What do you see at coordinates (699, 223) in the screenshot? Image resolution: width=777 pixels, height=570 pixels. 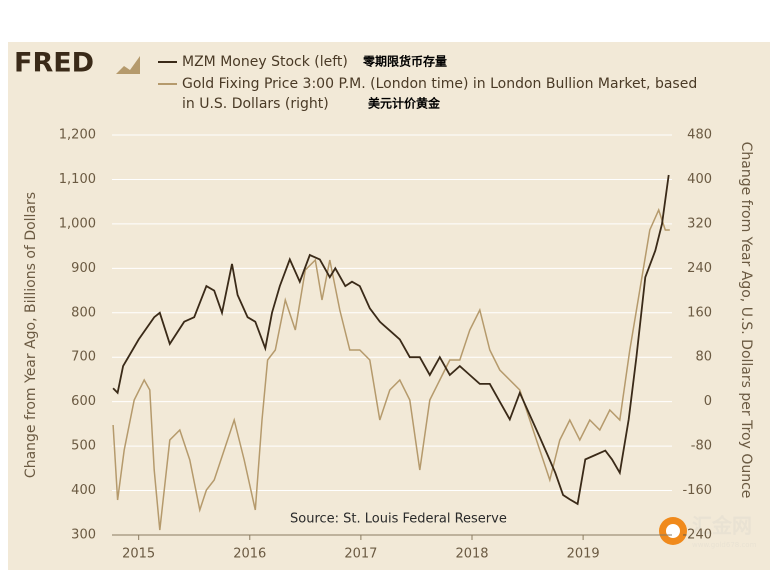 I see `y2-tick-label: 320` at bounding box center [699, 223].